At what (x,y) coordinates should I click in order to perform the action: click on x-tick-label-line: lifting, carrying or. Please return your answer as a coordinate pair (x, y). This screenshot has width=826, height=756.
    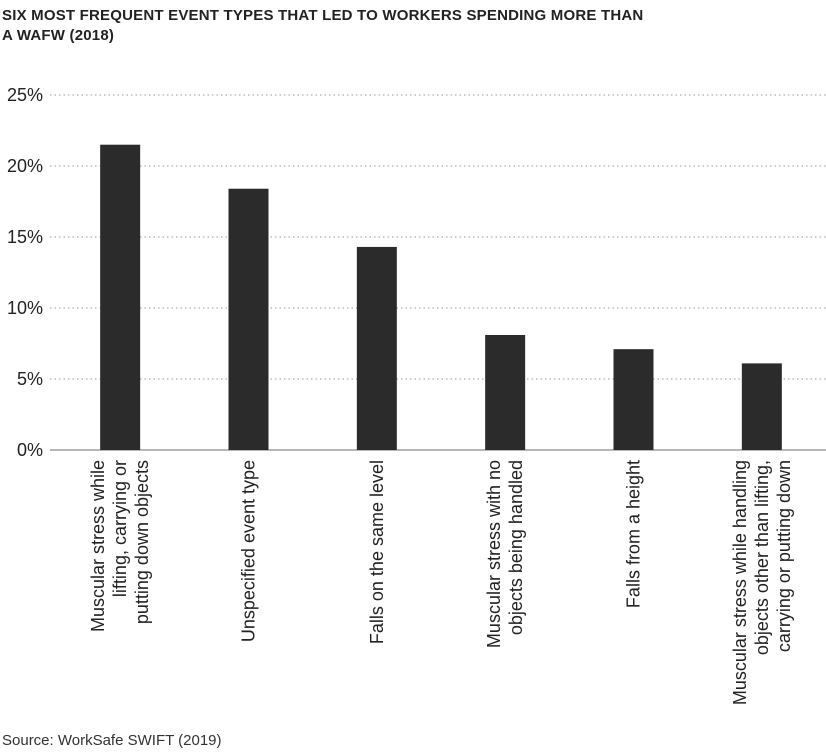
    Looking at the image, I should click on (120, 528).